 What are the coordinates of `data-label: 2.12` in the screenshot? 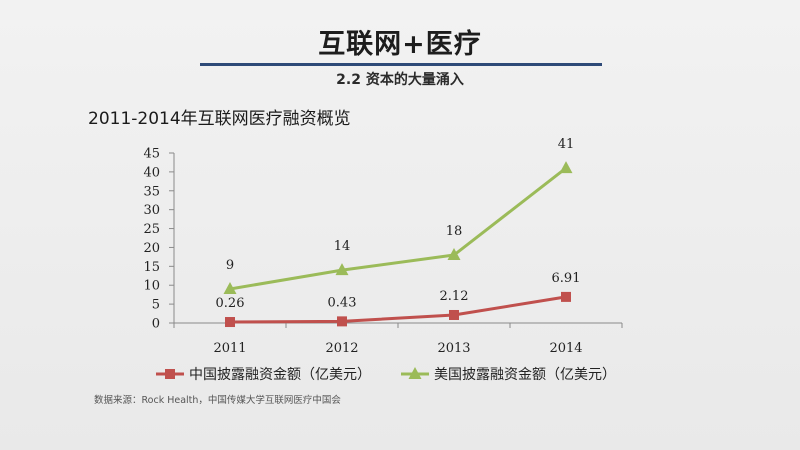 It's located at (454, 296).